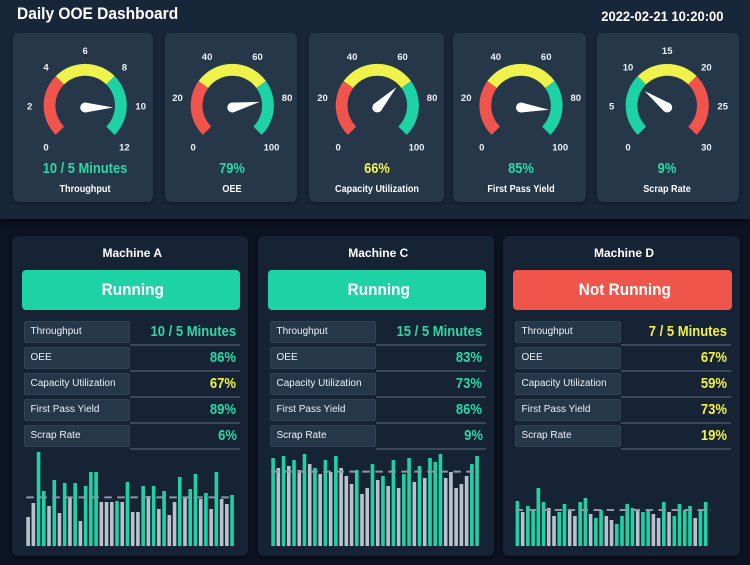 The image size is (750, 565). What do you see at coordinates (612, 107) in the screenshot?
I see `svg-text: 5` at bounding box center [612, 107].